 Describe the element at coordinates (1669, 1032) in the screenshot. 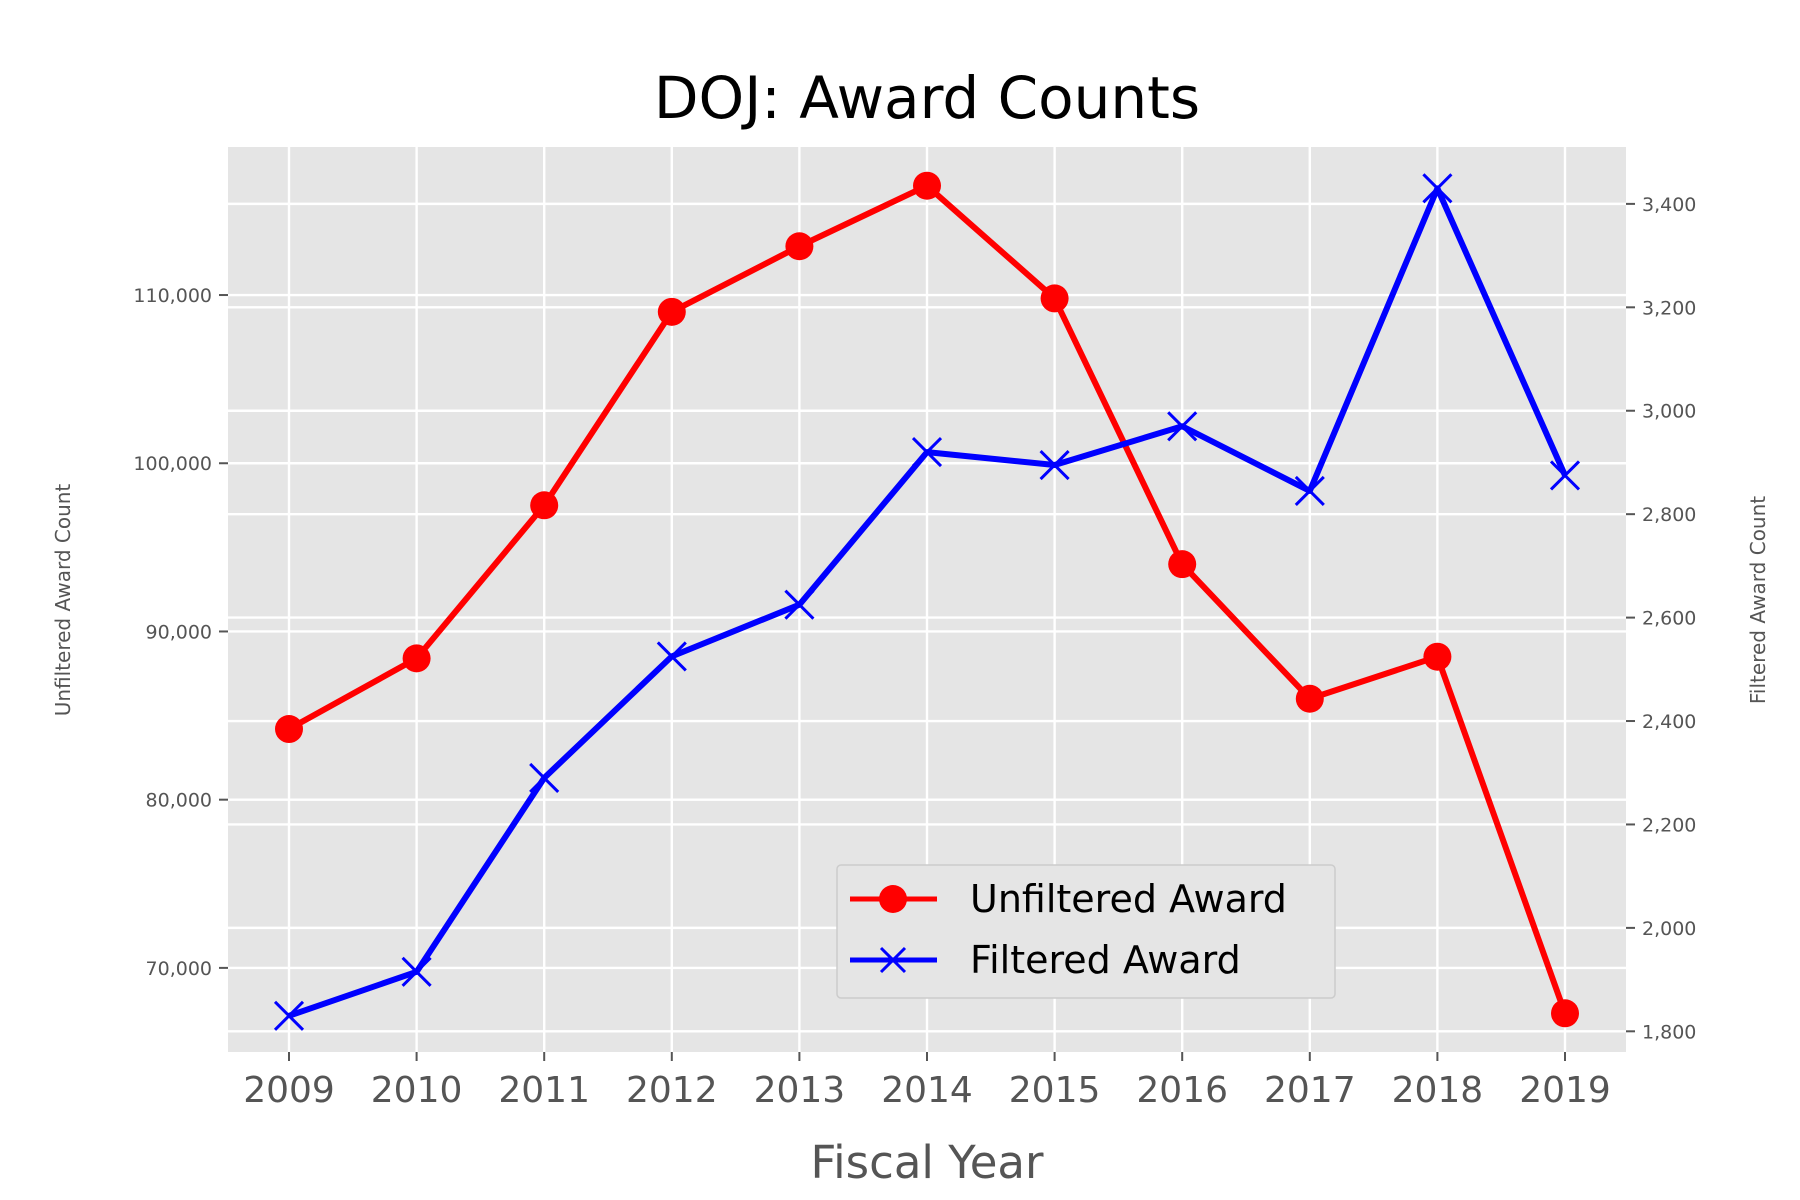

I see `right-tick-label: 1,800` at that location.